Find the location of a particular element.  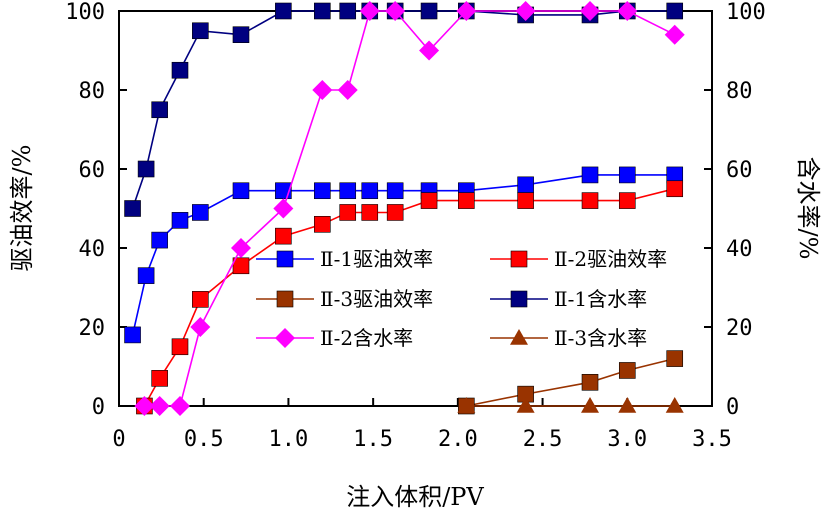

legend-item: Ⅱ-1驱油效率 is located at coordinates (344, 259).